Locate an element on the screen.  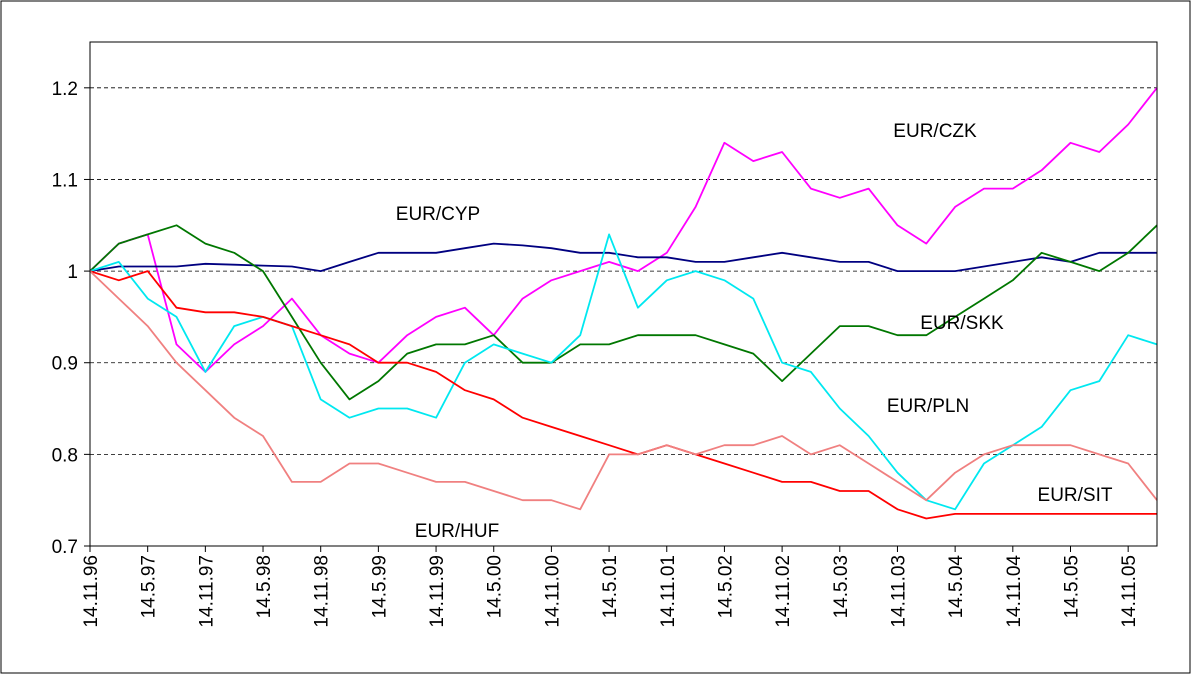
series-label: EUR/SIT is located at coordinates (1075, 495).